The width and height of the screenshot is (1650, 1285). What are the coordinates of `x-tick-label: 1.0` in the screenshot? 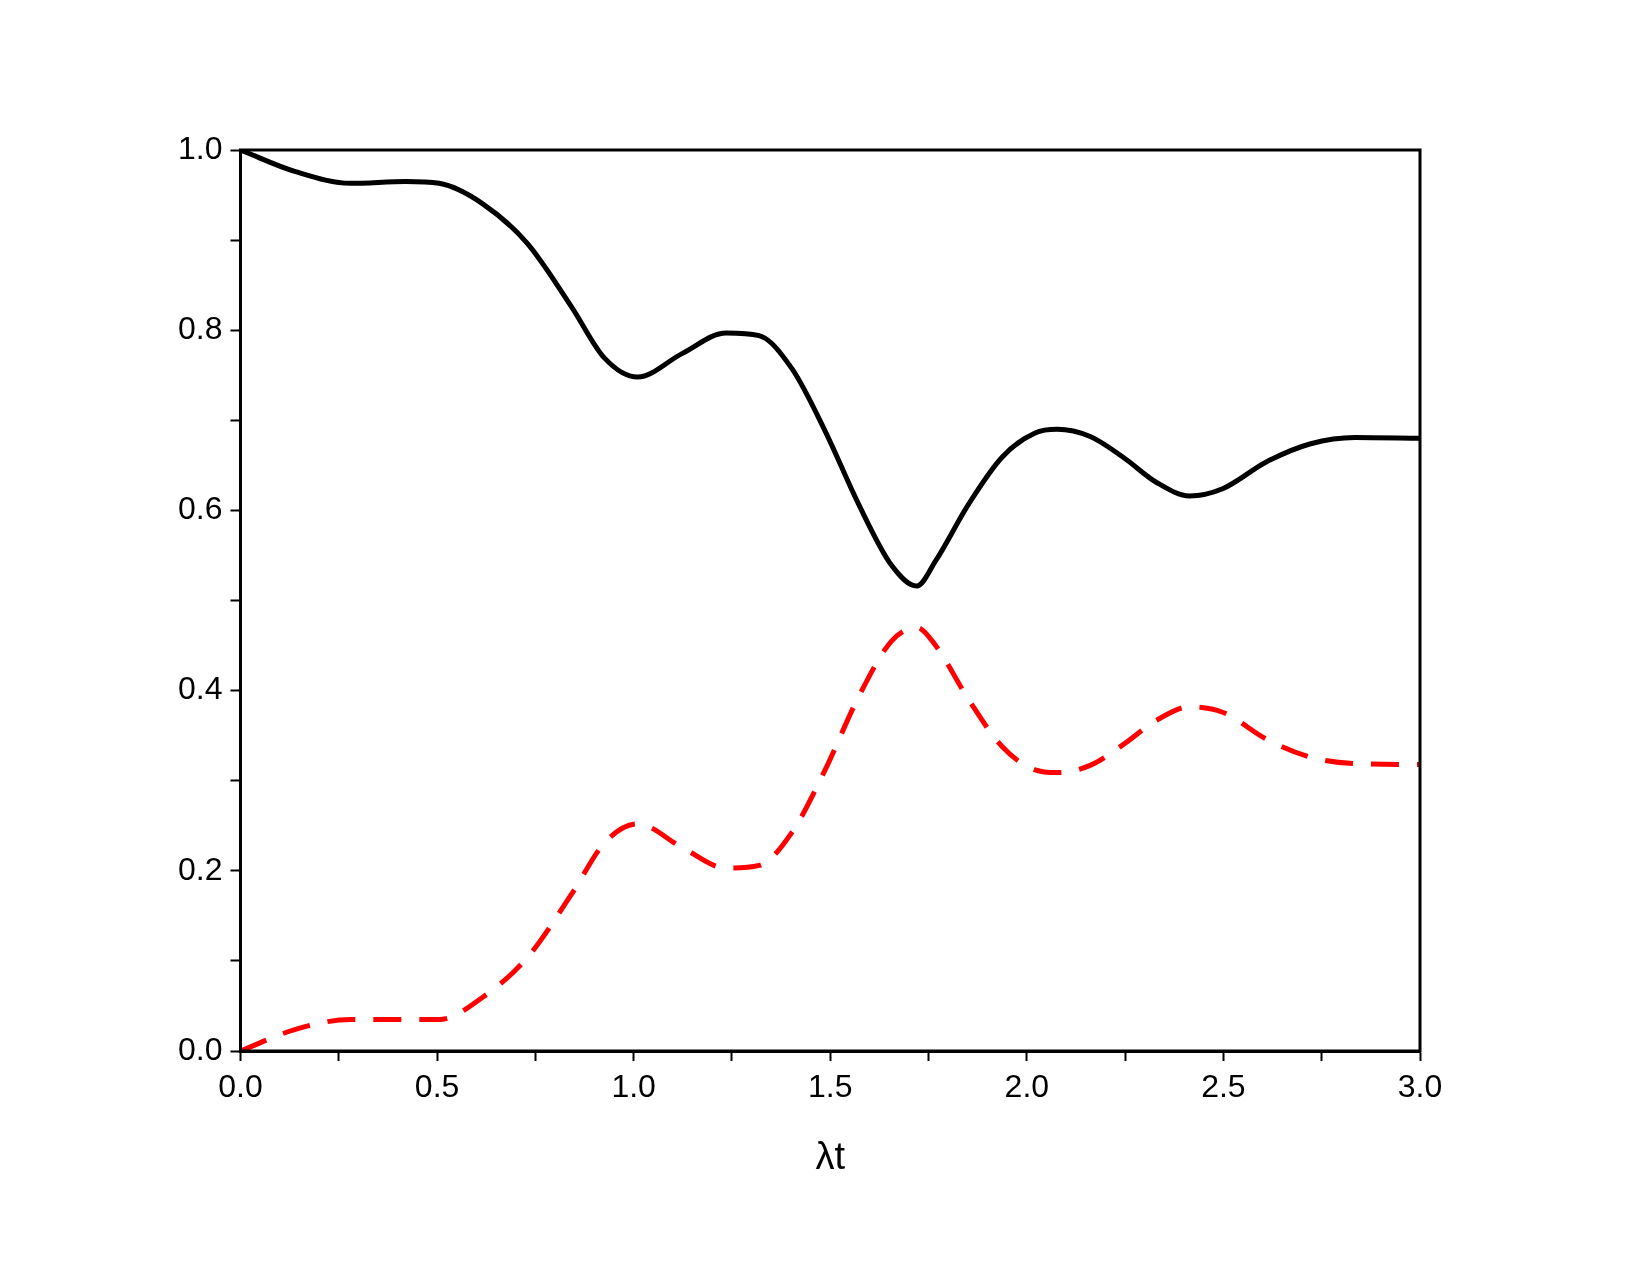 It's located at (633, 1086).